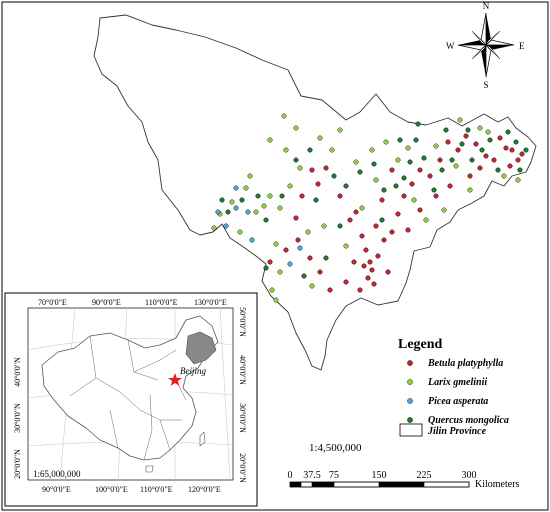 This screenshot has height=512, width=550. Describe the element at coordinates (420, 344) in the screenshot. I see `legend-title: Legend` at that location.